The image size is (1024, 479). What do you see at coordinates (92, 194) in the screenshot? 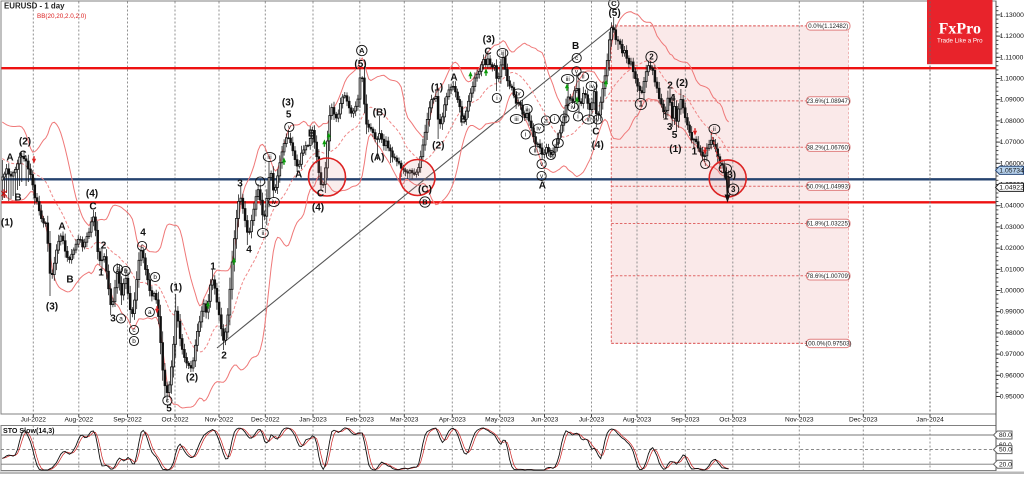
I see `svg-text: (4)` at bounding box center [92, 194].